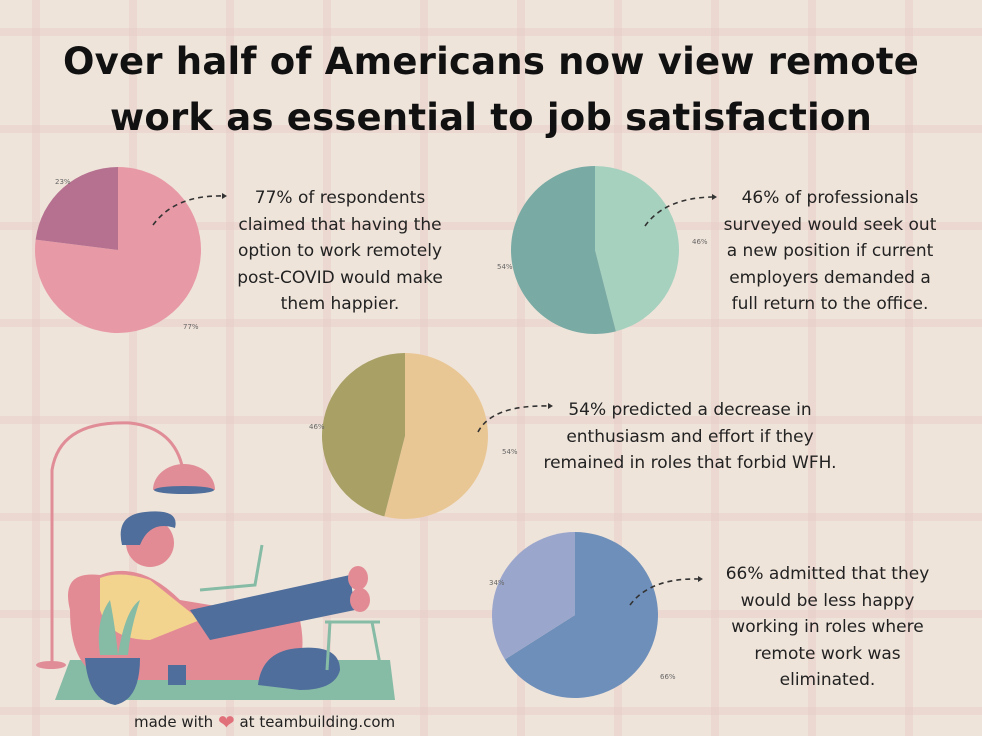 The height and width of the screenshot is (736, 982). Describe the element at coordinates (184, 477) in the screenshot. I see `lamp-shade` at that location.